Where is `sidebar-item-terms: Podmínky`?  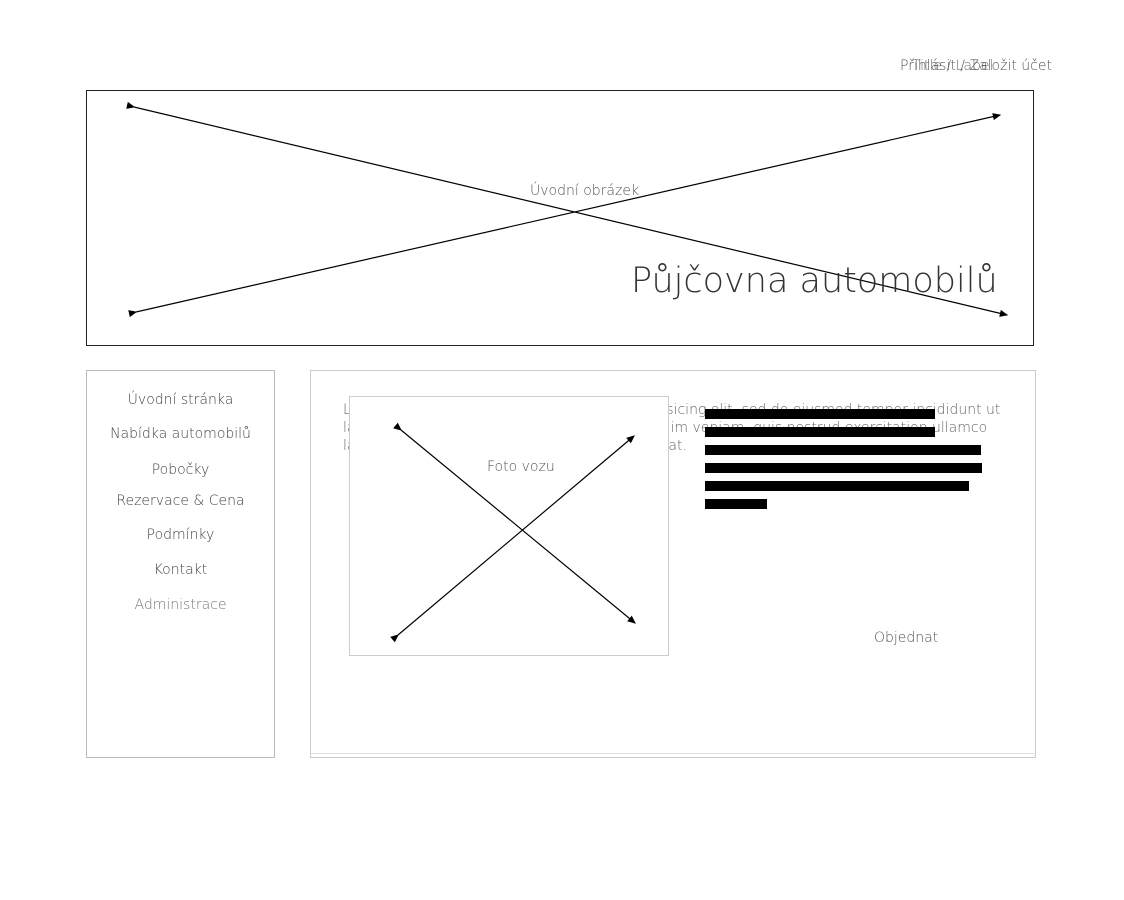 sidebar-item-terms: Podmínky is located at coordinates (180, 535).